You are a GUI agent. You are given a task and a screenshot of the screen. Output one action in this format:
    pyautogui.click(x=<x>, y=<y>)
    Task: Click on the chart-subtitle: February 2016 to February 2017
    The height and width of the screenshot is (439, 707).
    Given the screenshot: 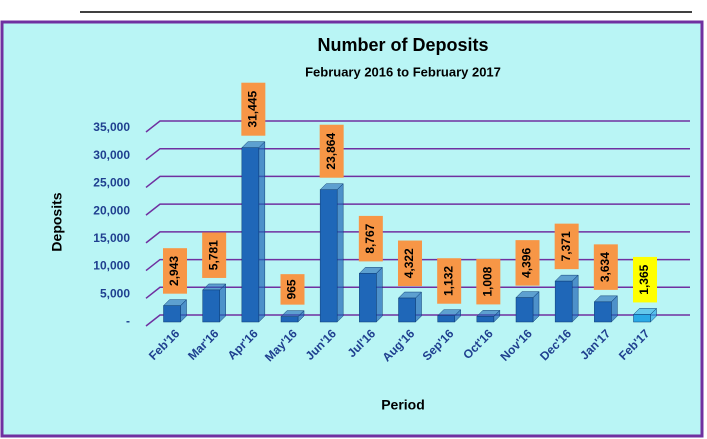 What is the action you would take?
    pyautogui.click(x=403, y=71)
    